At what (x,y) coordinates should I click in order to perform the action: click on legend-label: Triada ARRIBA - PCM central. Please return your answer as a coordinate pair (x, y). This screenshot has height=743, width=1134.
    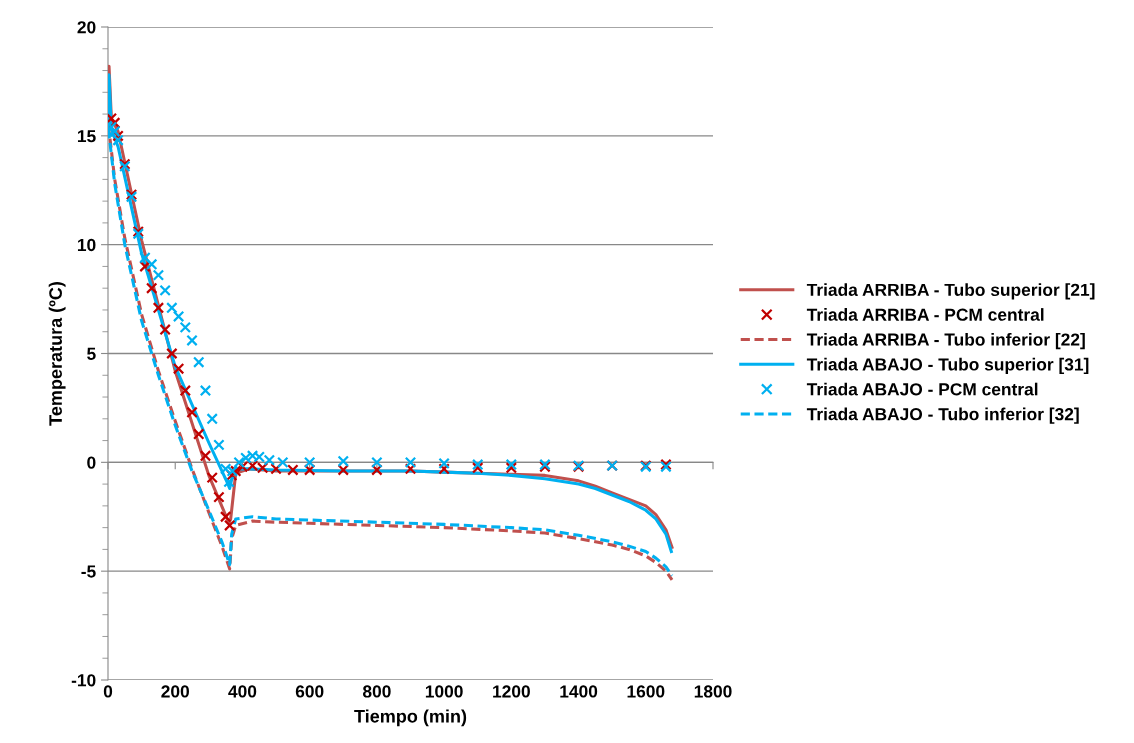
    Looking at the image, I should click on (925, 314).